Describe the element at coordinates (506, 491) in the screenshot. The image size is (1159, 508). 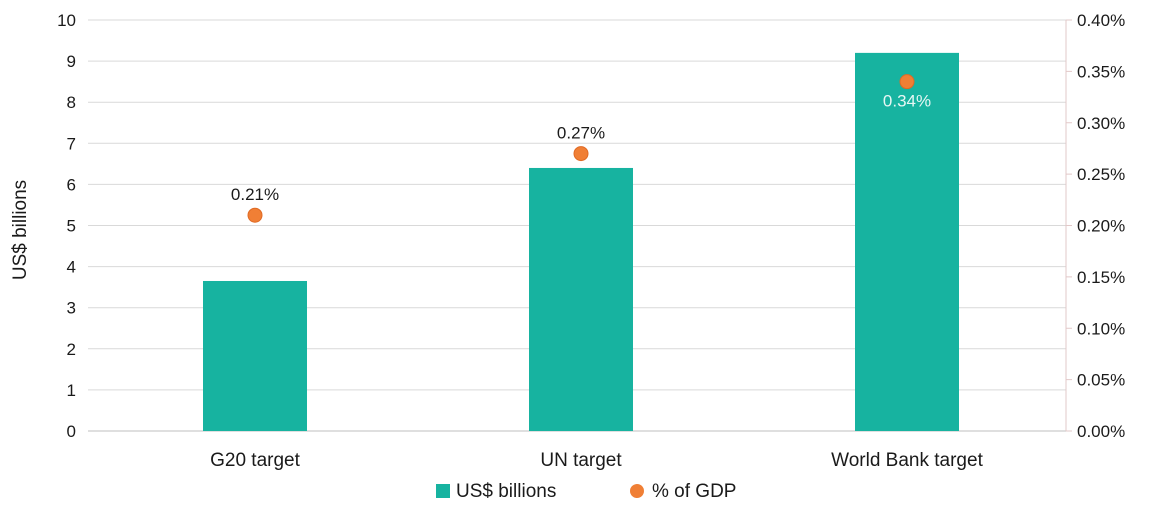
I see `legend-label-bars: US$ billions` at that location.